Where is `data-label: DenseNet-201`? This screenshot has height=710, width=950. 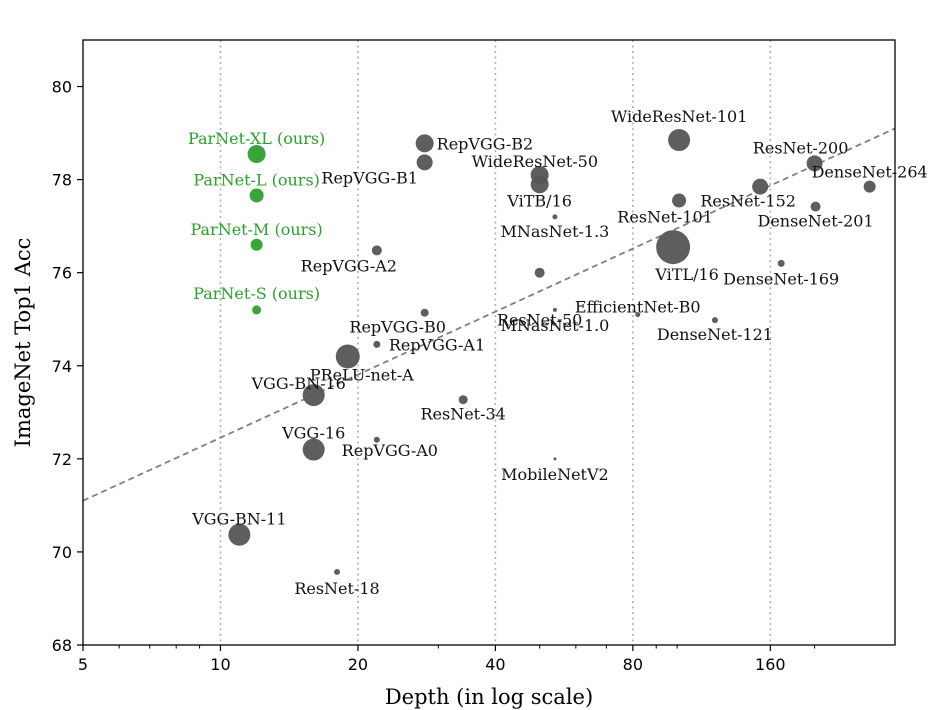 data-label: DenseNet-201 is located at coordinates (816, 221).